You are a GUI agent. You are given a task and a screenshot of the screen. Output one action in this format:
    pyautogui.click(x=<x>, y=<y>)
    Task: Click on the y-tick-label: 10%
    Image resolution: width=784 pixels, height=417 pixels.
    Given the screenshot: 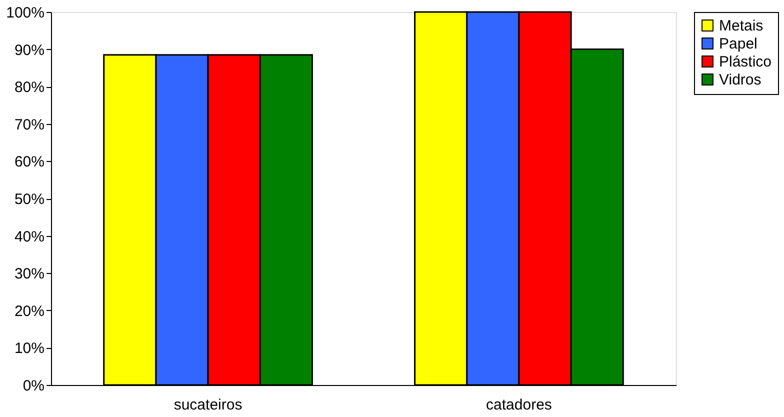 What is the action you would take?
    pyautogui.click(x=29, y=349)
    